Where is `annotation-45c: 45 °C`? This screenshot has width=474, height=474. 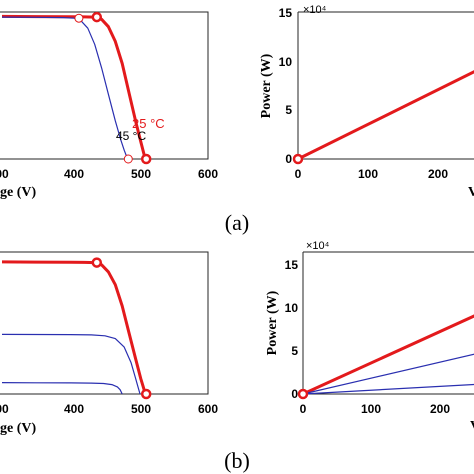 annotation-45c: 45 °C is located at coordinates (131, 136).